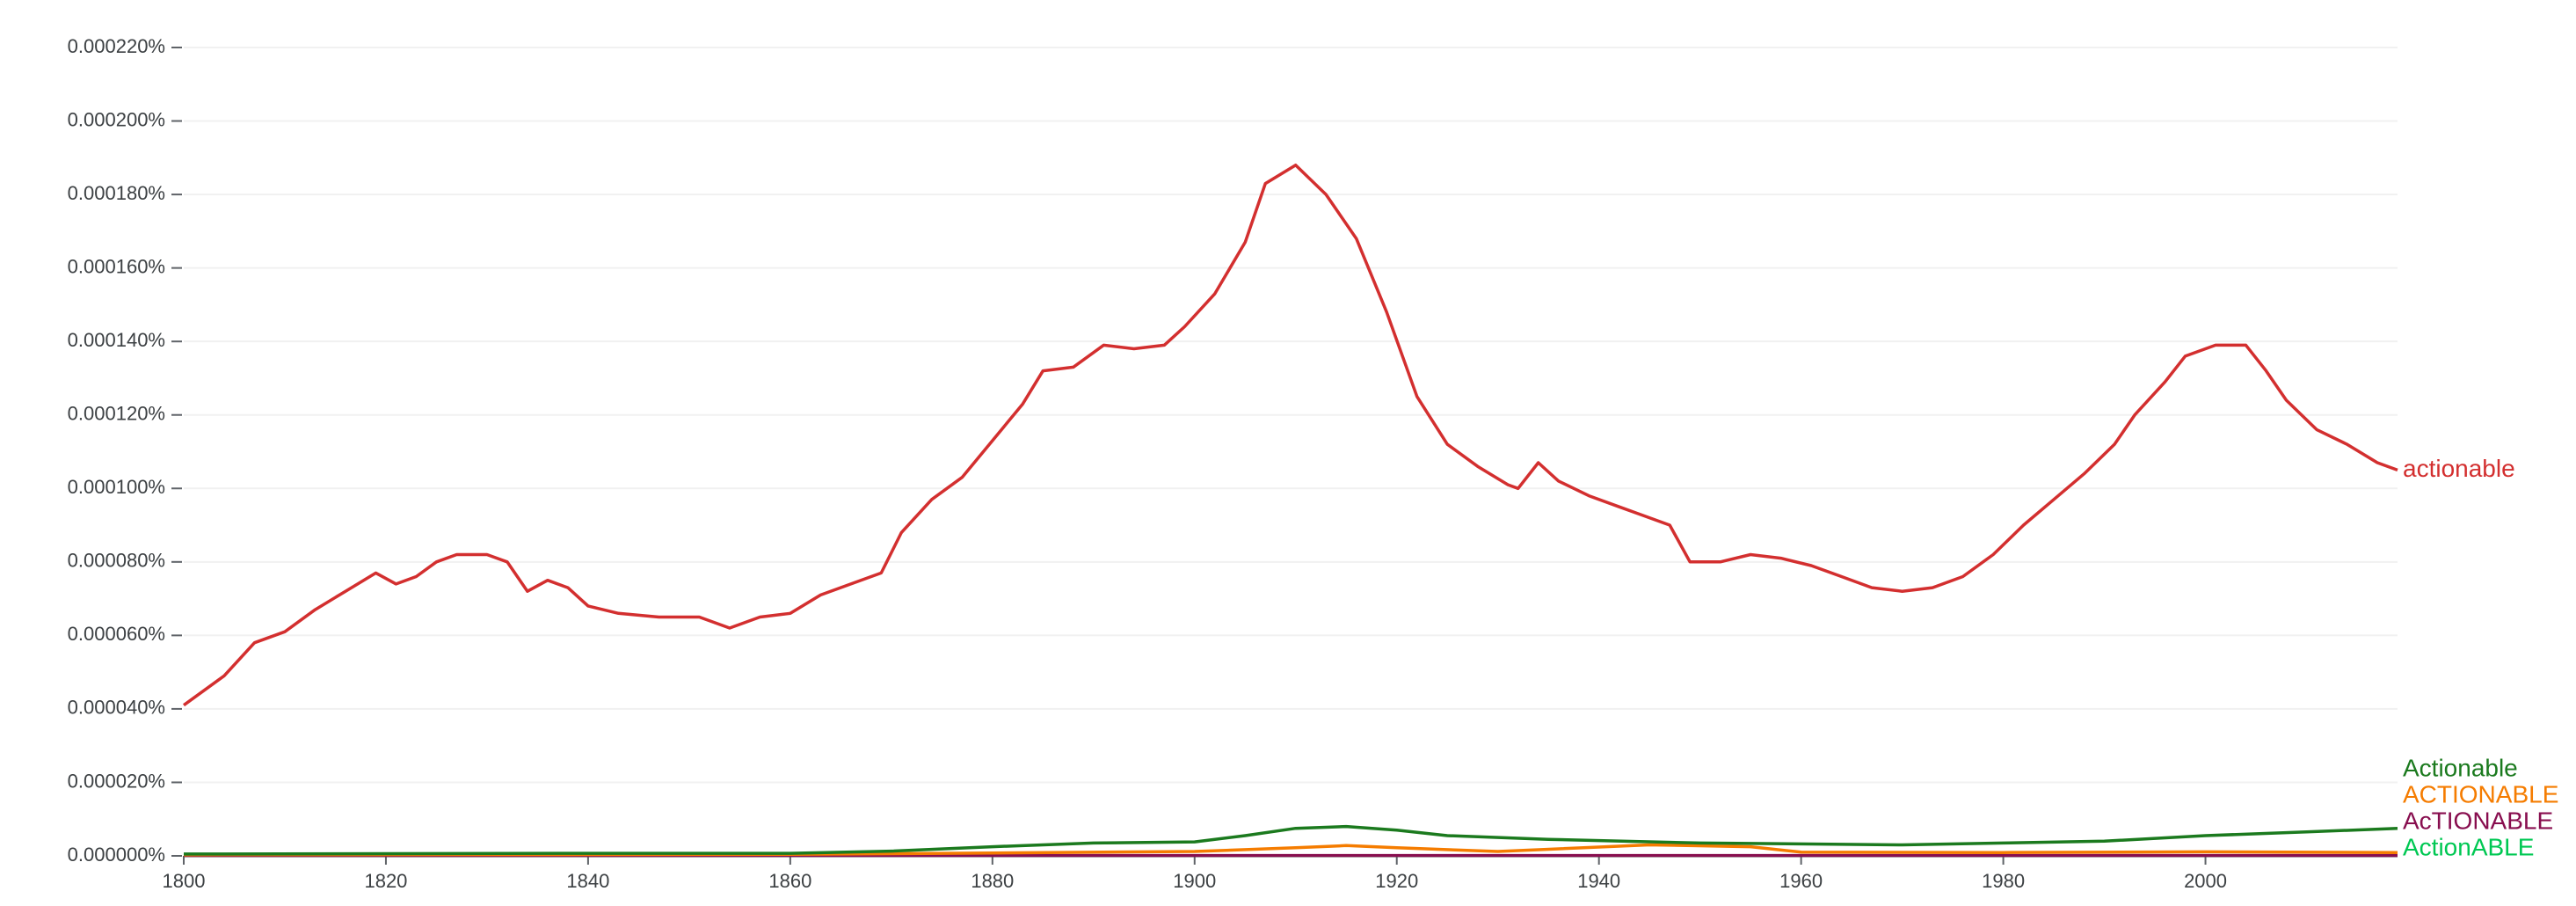 The image size is (2576, 906). Describe the element at coordinates (385, 881) in the screenshot. I see `x-tick-label: 1820` at that location.